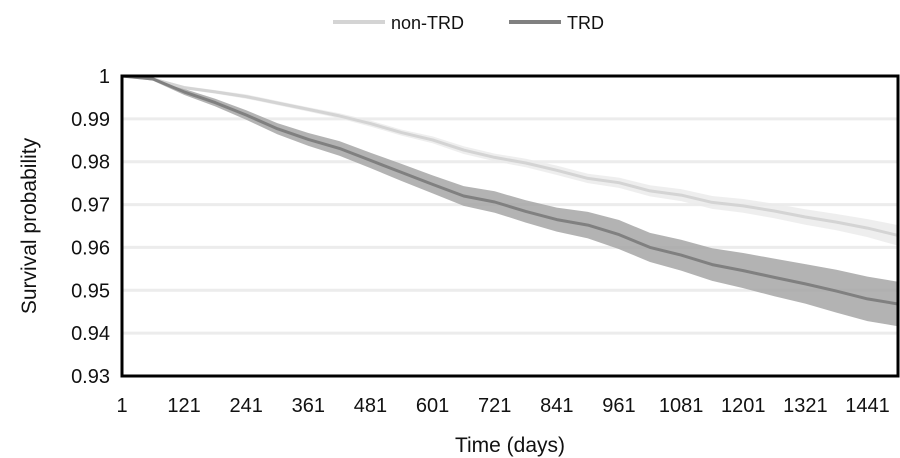 The height and width of the screenshot is (458, 900). What do you see at coordinates (370, 406) in the screenshot?
I see `x-tick-label: 481` at bounding box center [370, 406].